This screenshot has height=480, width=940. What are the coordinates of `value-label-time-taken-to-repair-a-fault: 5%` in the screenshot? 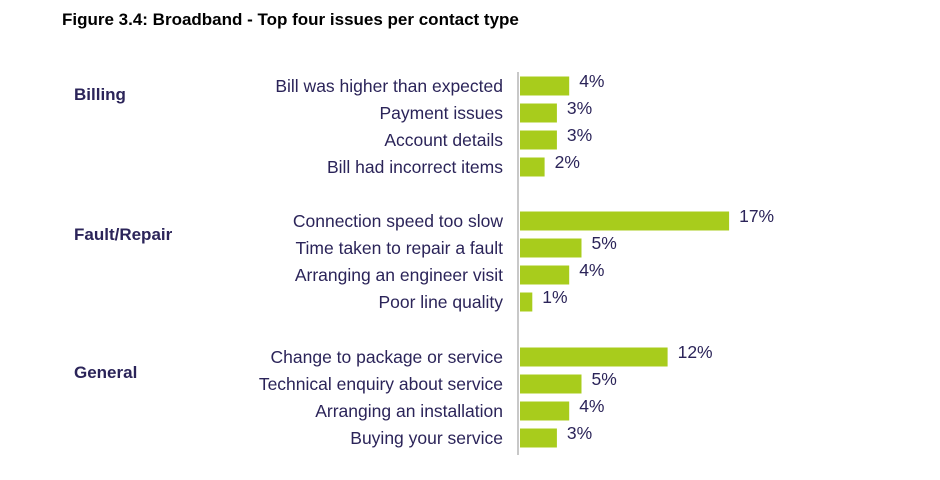 It's located at (604, 243).